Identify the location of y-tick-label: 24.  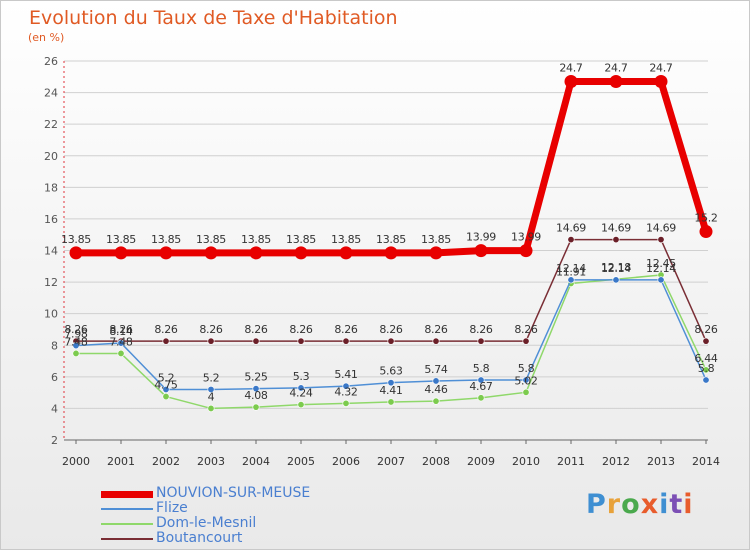
(51, 93).